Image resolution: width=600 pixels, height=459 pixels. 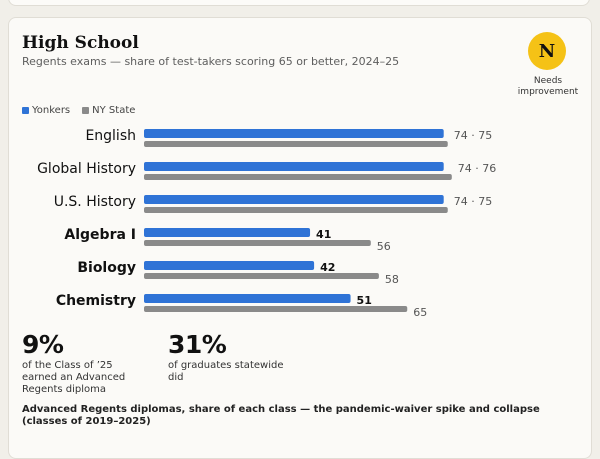 What do you see at coordinates (100, 235) in the screenshot?
I see `category-label: Algebra I` at bounding box center [100, 235].